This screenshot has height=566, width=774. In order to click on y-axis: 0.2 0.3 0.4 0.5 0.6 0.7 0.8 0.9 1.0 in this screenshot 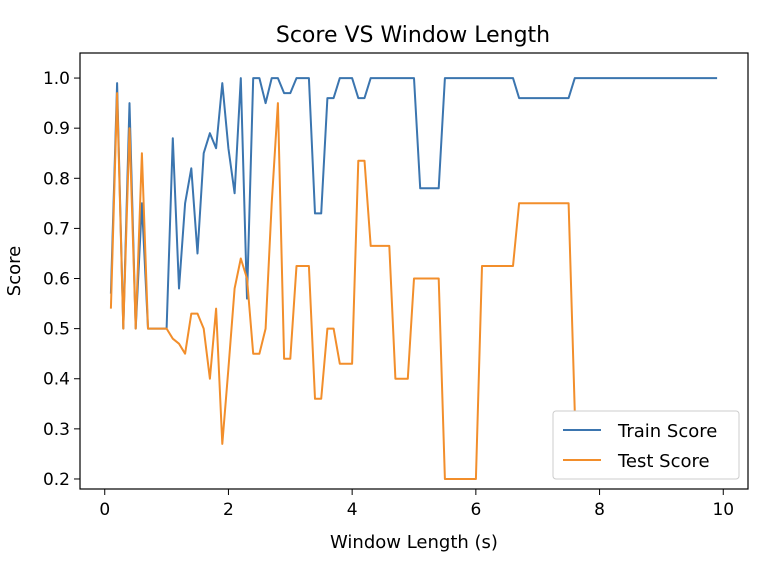, I will do `click(61, 279)`.